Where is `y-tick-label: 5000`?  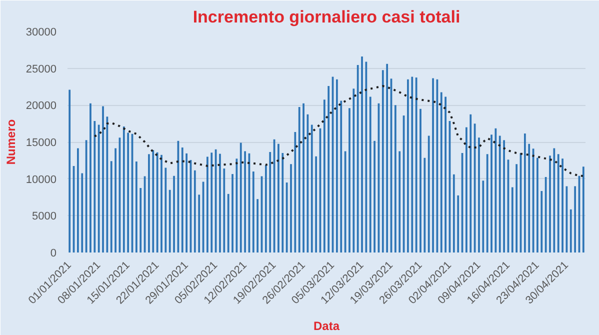 y-tick-label: 5000 is located at coordinates (44, 216).